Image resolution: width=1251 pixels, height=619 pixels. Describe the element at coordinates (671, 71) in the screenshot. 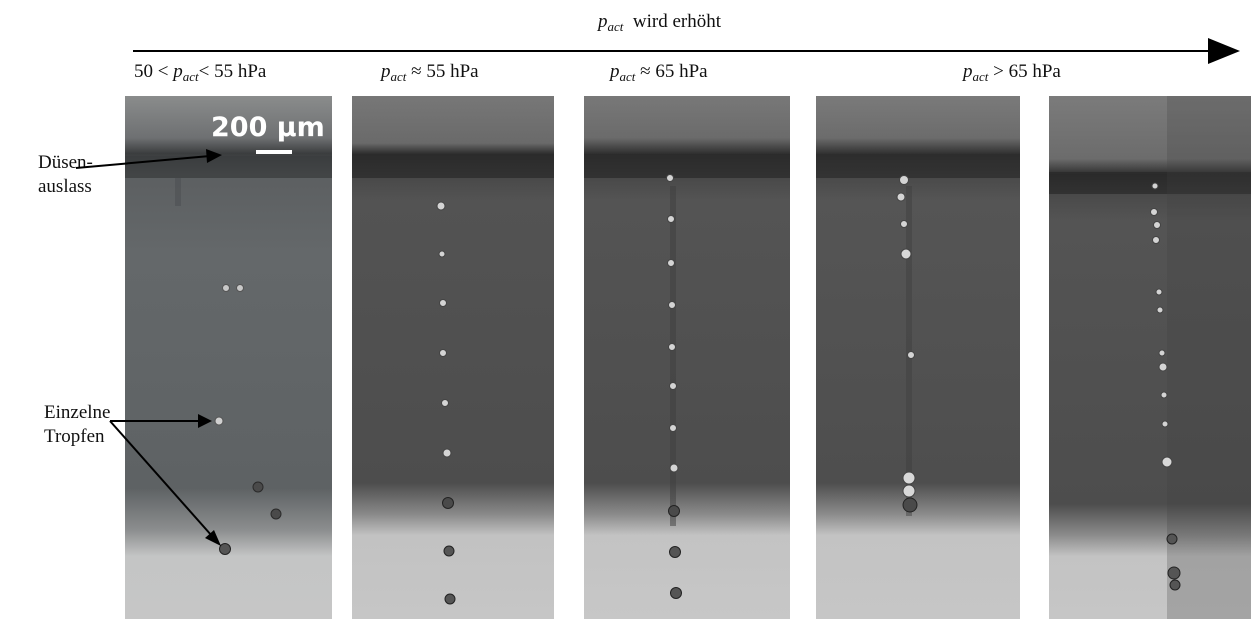

I see `condition-post: ≈ 65 hPa` at that location.